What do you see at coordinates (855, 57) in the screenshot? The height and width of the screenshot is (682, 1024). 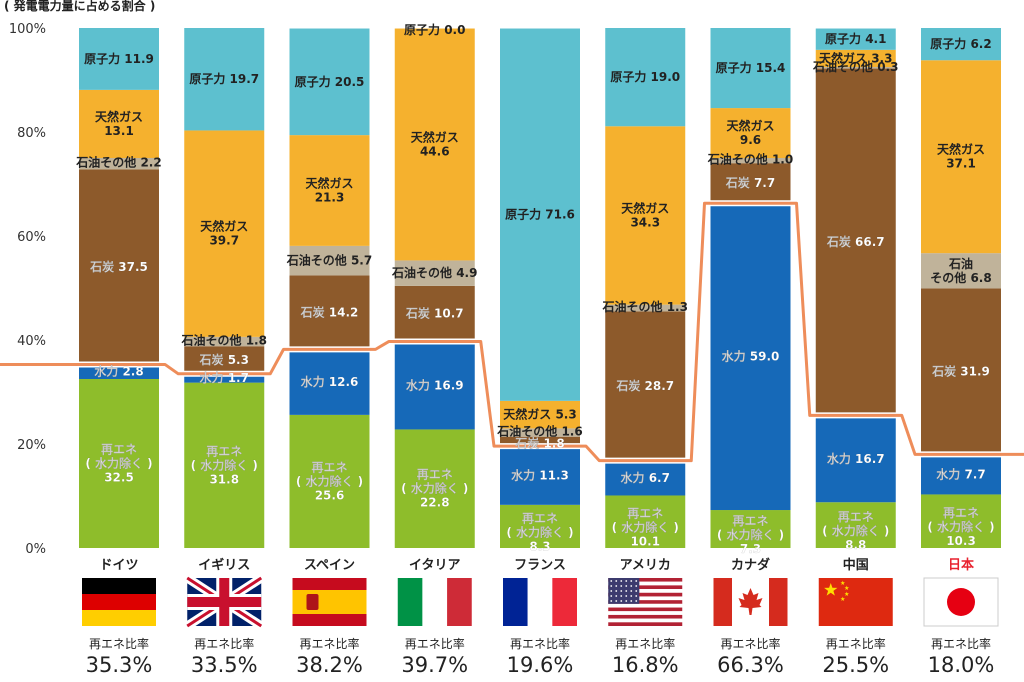 I see `data-label-gas: 天然ガス 3.3` at bounding box center [855, 57].